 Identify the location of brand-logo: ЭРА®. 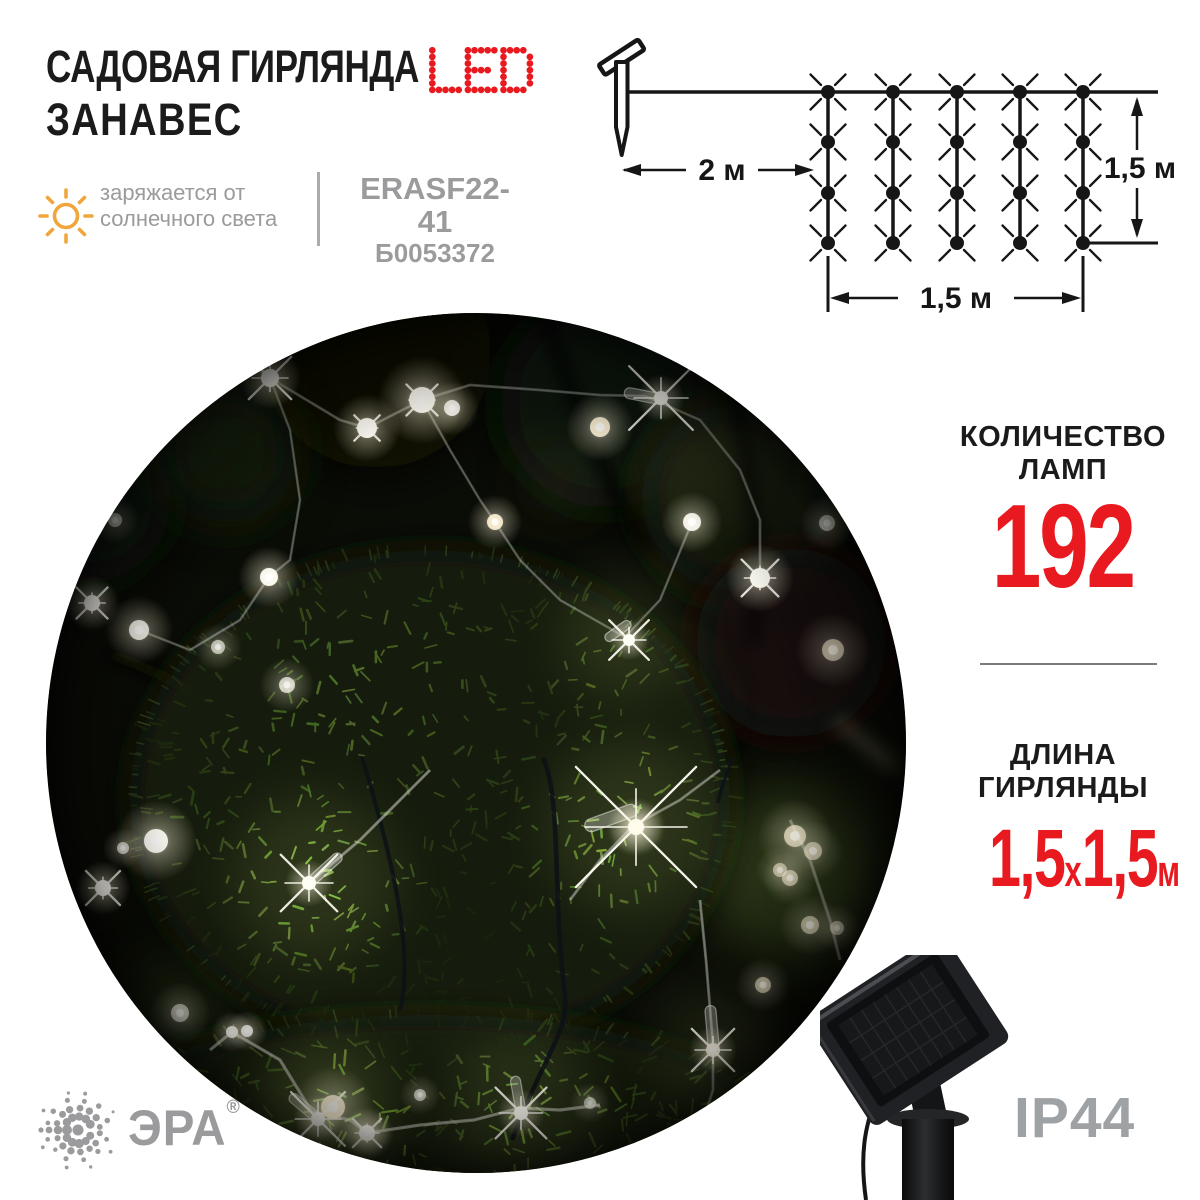
(137, 1128).